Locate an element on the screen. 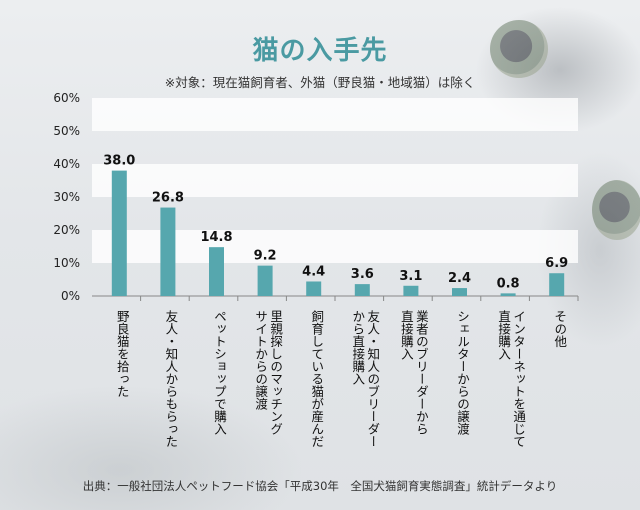 This screenshot has width=640, height=510. category-label: 業者のブリーダーから直接購入 is located at coordinates (413, 372).